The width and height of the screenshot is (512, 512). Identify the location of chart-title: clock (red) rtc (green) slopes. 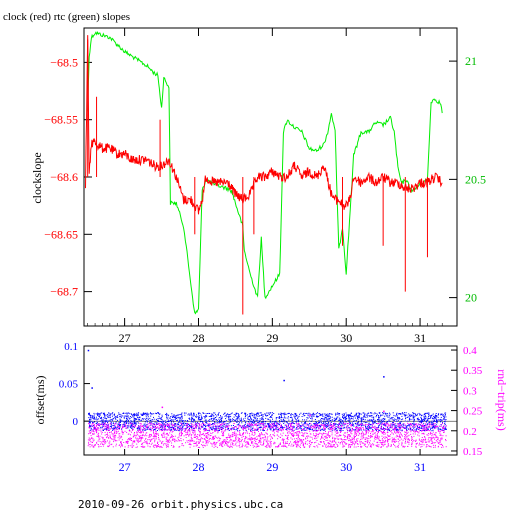
(66, 17).